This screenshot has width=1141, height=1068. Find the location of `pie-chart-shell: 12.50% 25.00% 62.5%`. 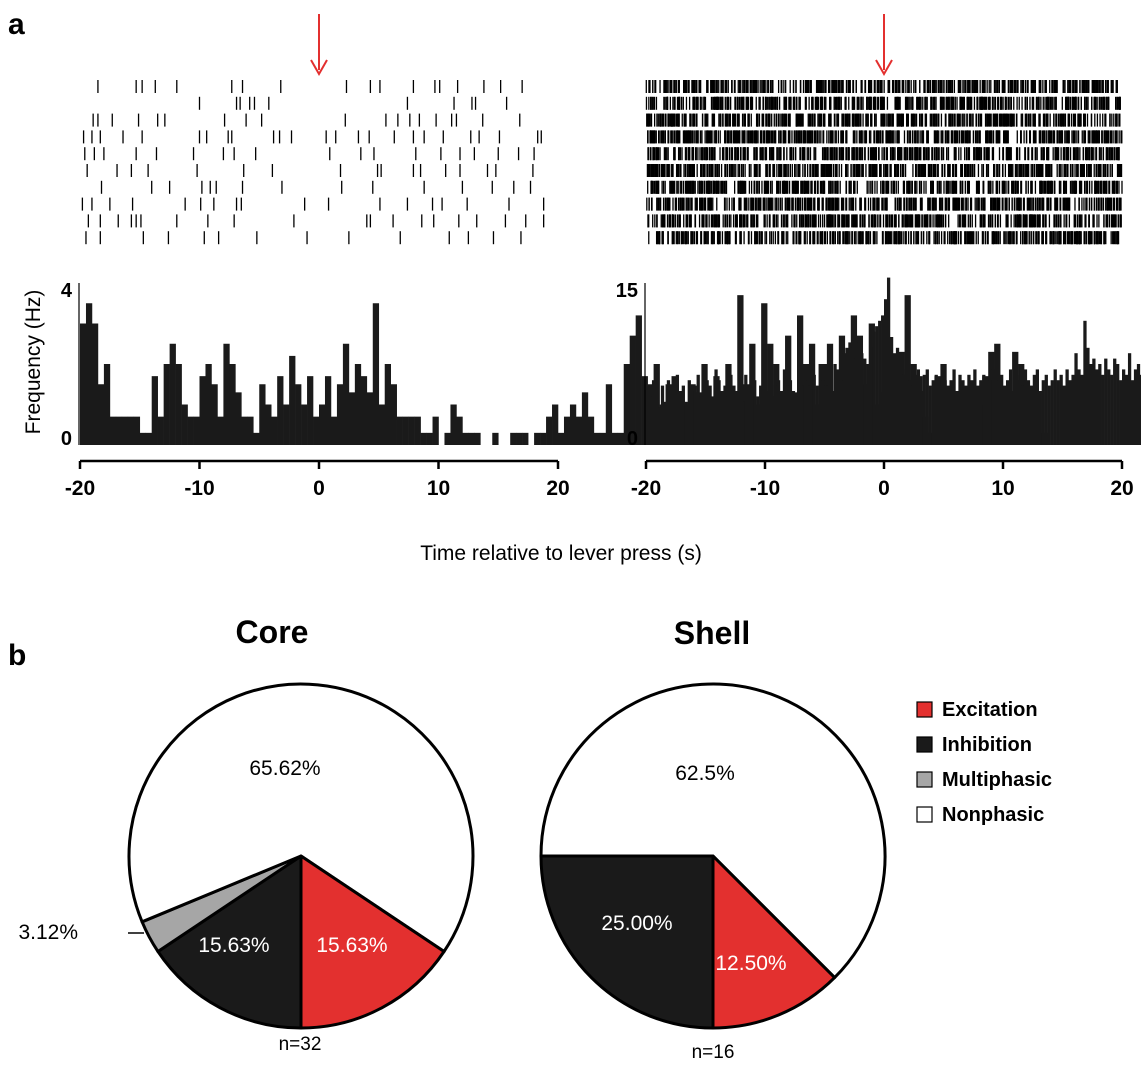

pie-chart-shell: 12.50% 25.00% 62.5% is located at coordinates (713, 856).